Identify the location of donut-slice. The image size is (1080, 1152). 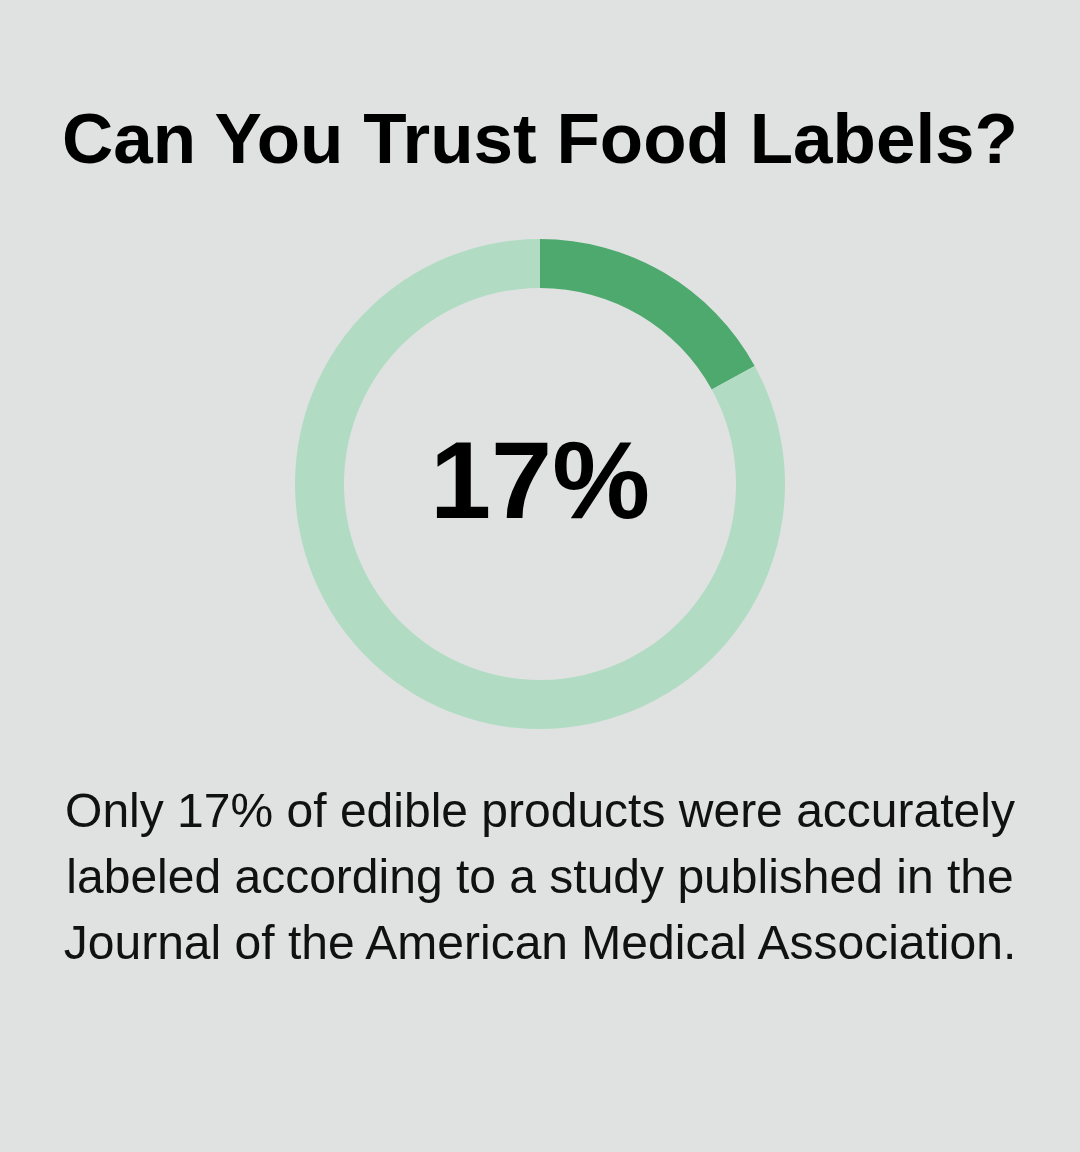
(647, 314).